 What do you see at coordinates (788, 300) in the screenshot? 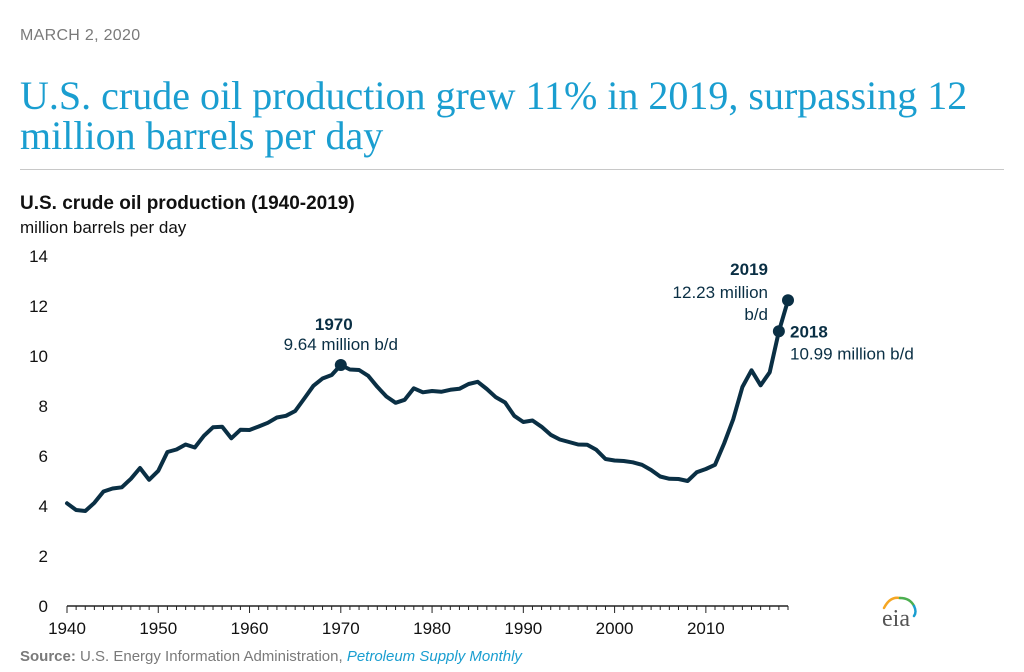
I see `point-2019` at bounding box center [788, 300].